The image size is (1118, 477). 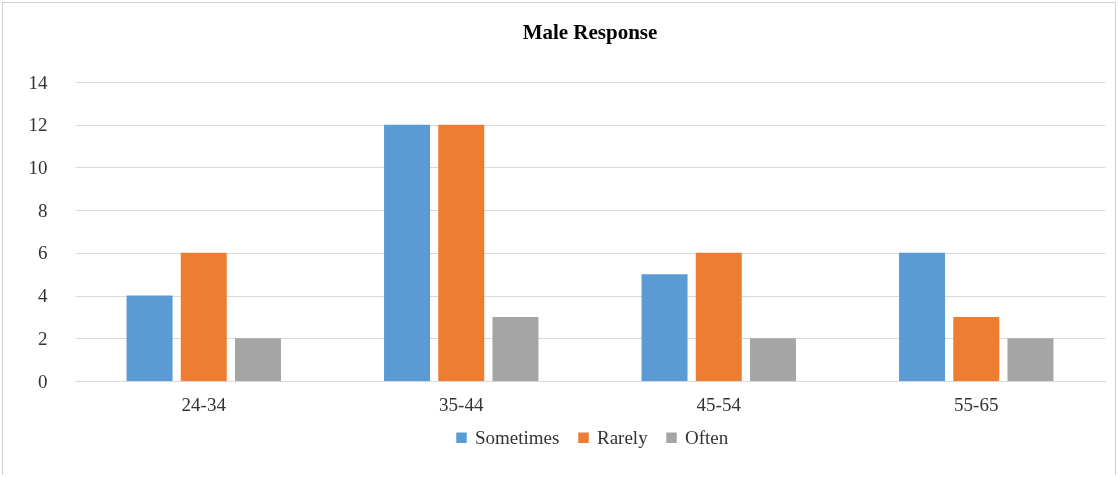 I want to click on y-tick-label: 8, so click(x=43, y=210).